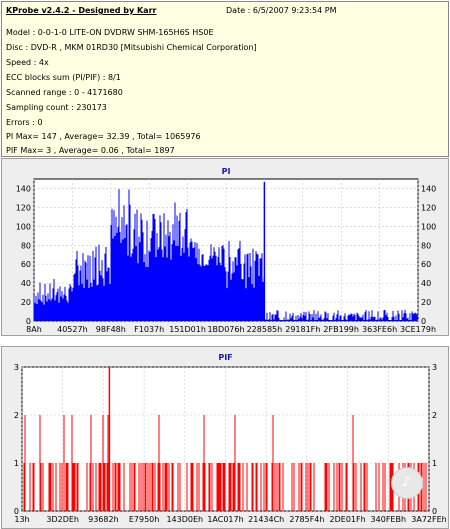 The image size is (450, 529). Describe the element at coordinates (72, 329) in the screenshot. I see `x-tick-label: 40527h` at that location.